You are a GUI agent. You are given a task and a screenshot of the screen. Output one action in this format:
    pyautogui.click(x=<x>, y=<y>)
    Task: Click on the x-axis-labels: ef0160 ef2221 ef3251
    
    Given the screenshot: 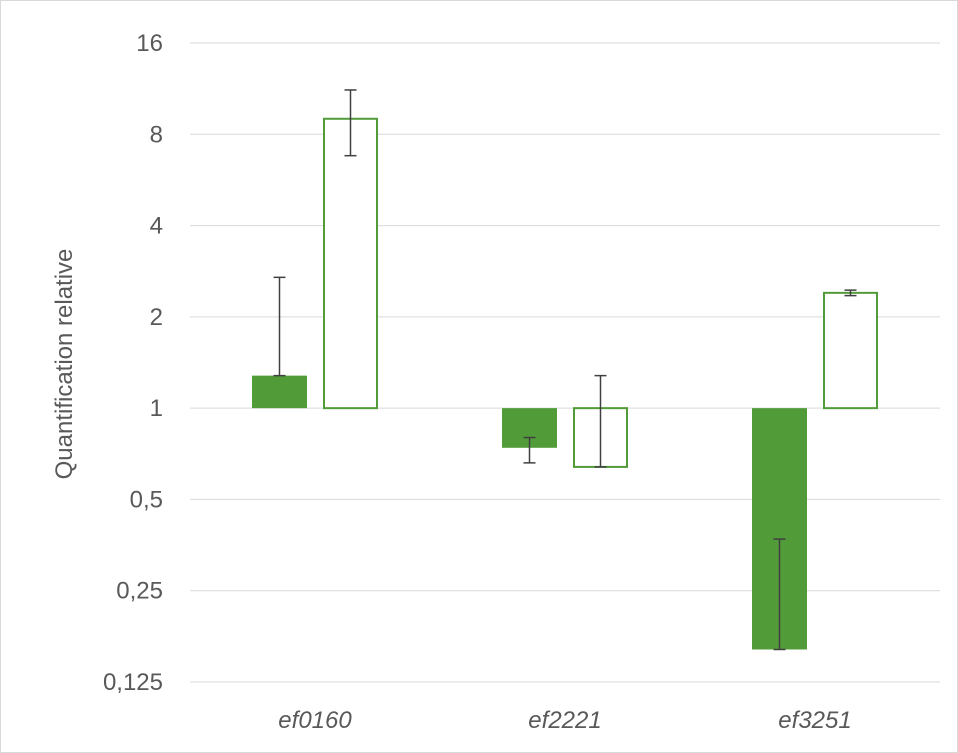 What is the action you would take?
    pyautogui.click(x=564, y=720)
    